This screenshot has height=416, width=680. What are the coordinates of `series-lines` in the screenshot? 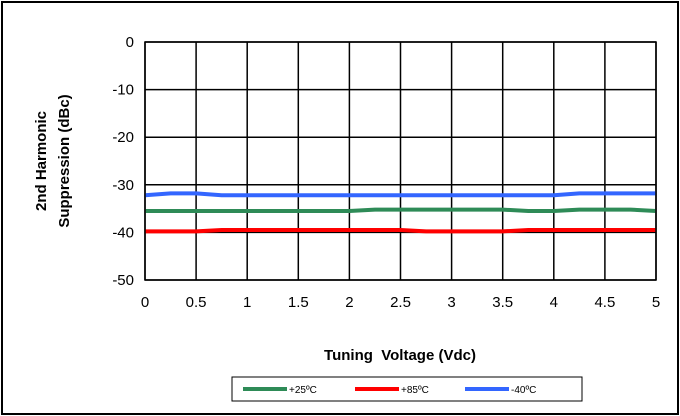 It's located at (400, 212).